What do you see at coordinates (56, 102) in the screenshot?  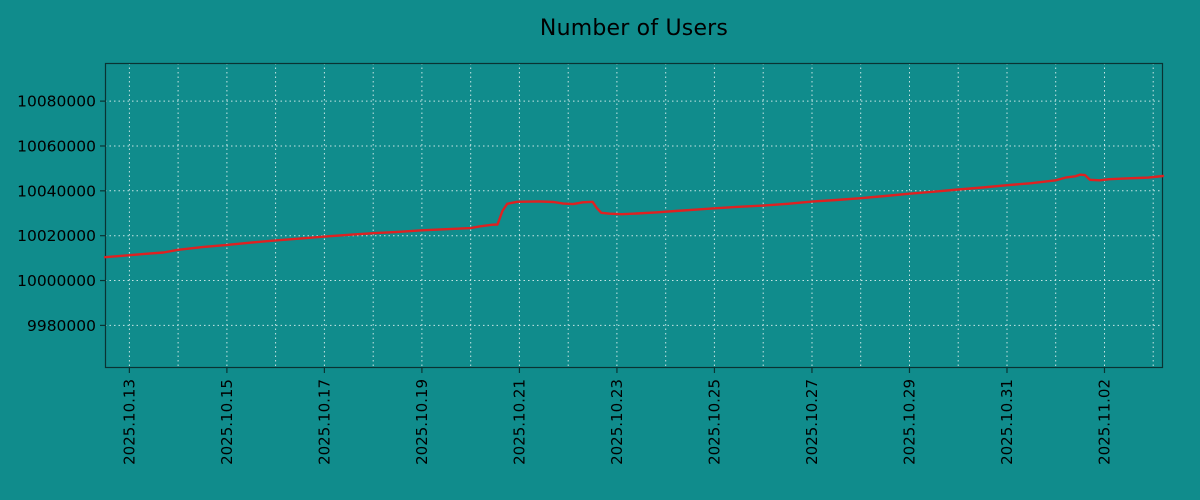 I see `y-tick-label: 10080000` at bounding box center [56, 102].